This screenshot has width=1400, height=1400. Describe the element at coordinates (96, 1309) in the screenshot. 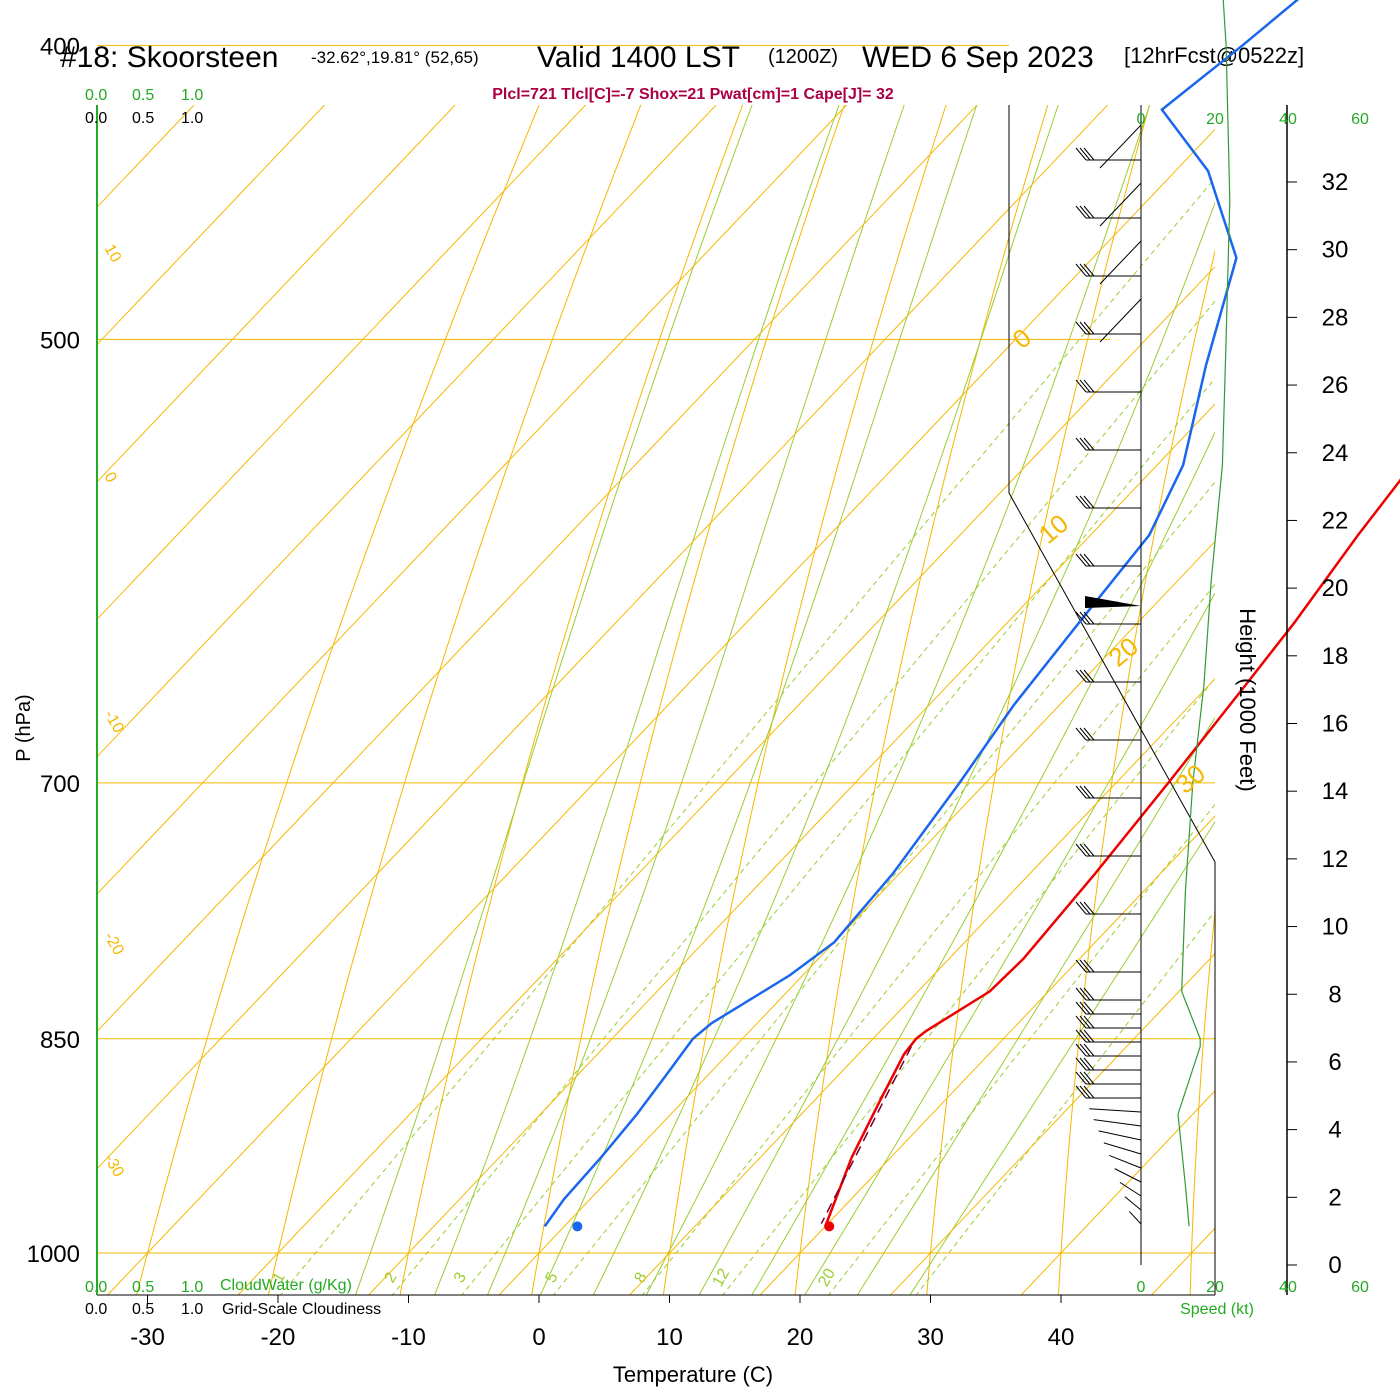

I see `cl-tick-0-bottom: 0.0` at that location.